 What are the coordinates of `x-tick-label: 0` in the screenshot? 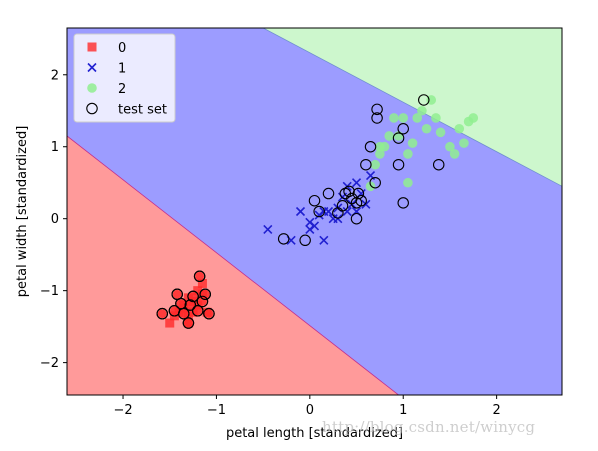 It's located at (310, 410).